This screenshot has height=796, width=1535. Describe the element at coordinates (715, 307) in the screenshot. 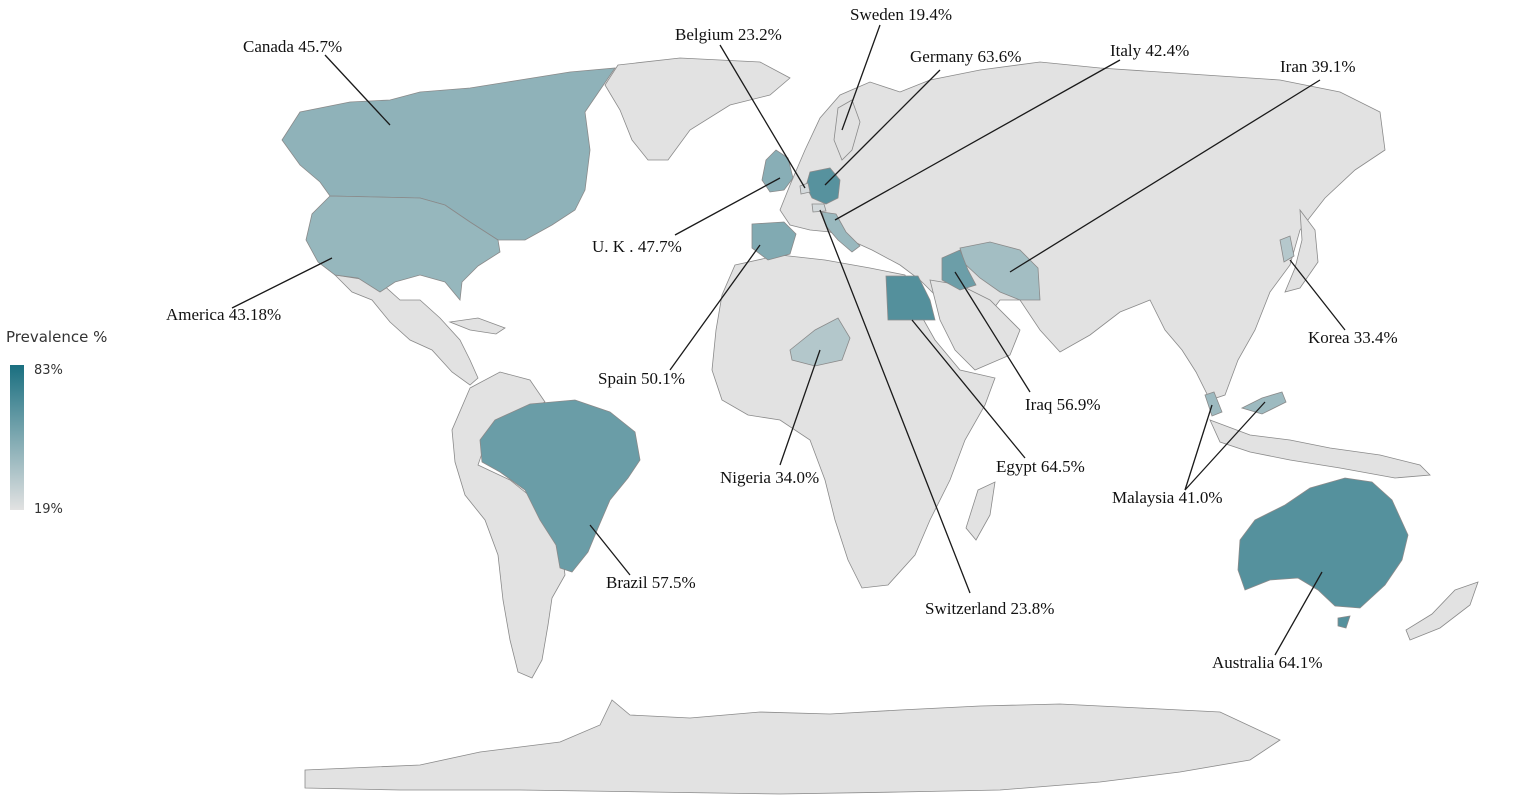

I see `leader-spain` at that location.